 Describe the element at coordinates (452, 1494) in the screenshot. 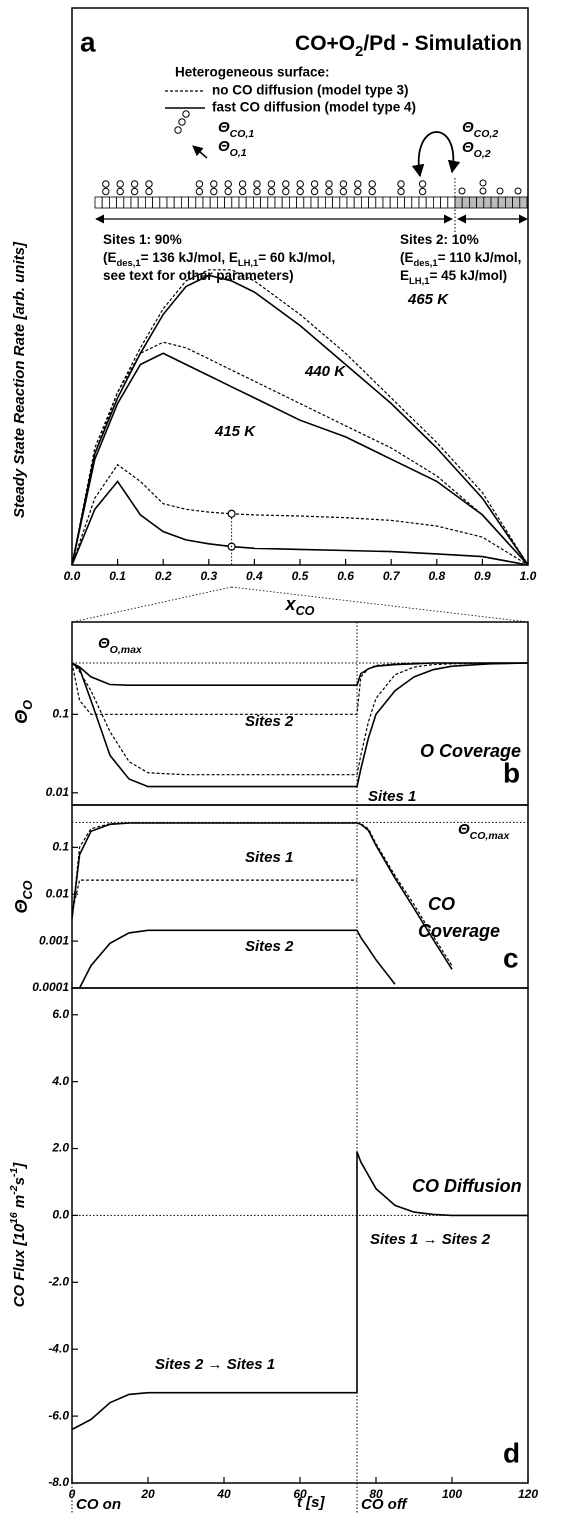

I see `x-tick-label: 100` at that location.